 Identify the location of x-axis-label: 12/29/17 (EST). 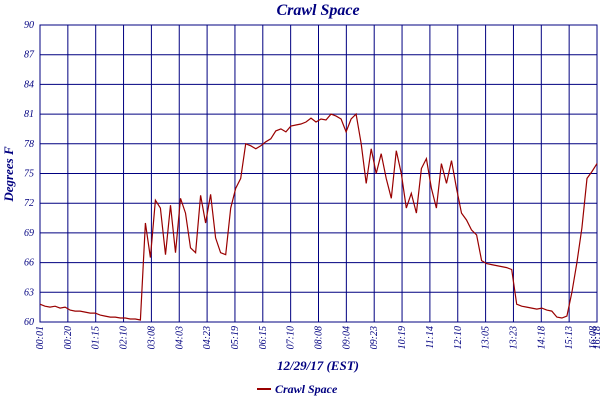
(318, 365).